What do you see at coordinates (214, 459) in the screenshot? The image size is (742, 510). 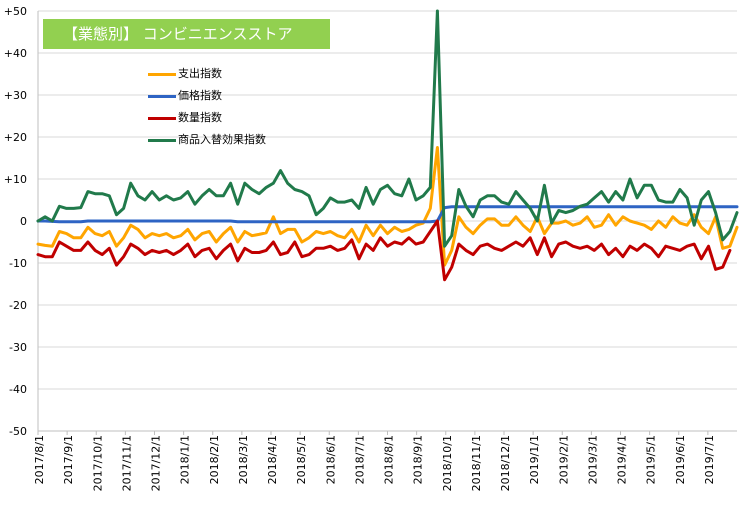 I see `x-tick-label: 2018/2/1` at bounding box center [214, 459].